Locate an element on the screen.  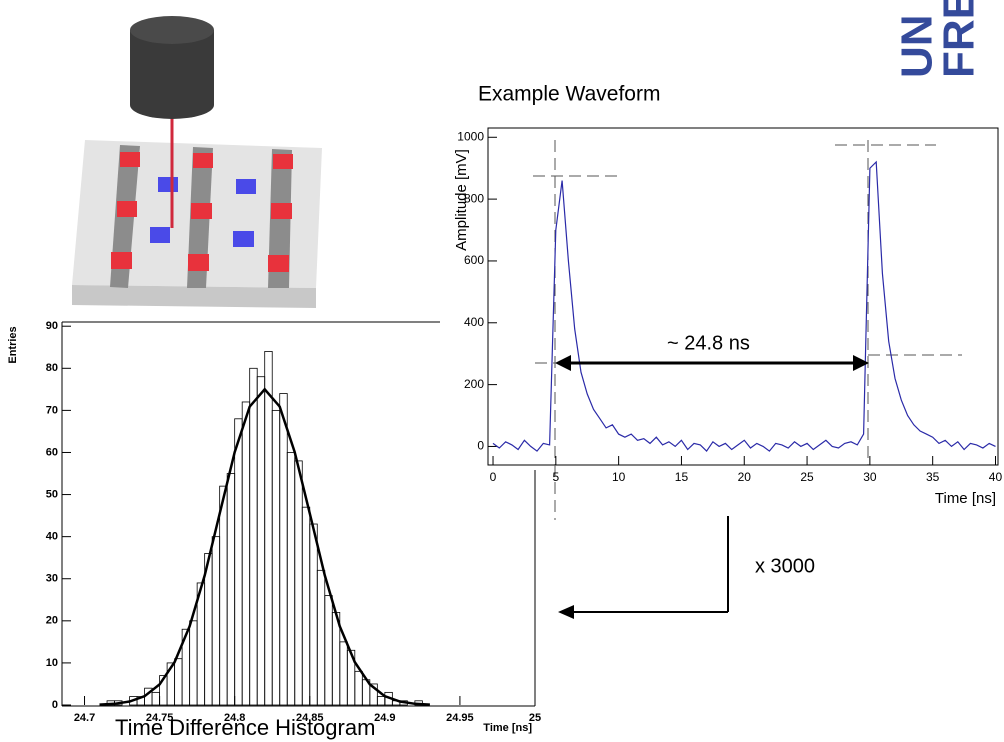
x-tick-label: 24.7 is located at coordinates (84, 718).